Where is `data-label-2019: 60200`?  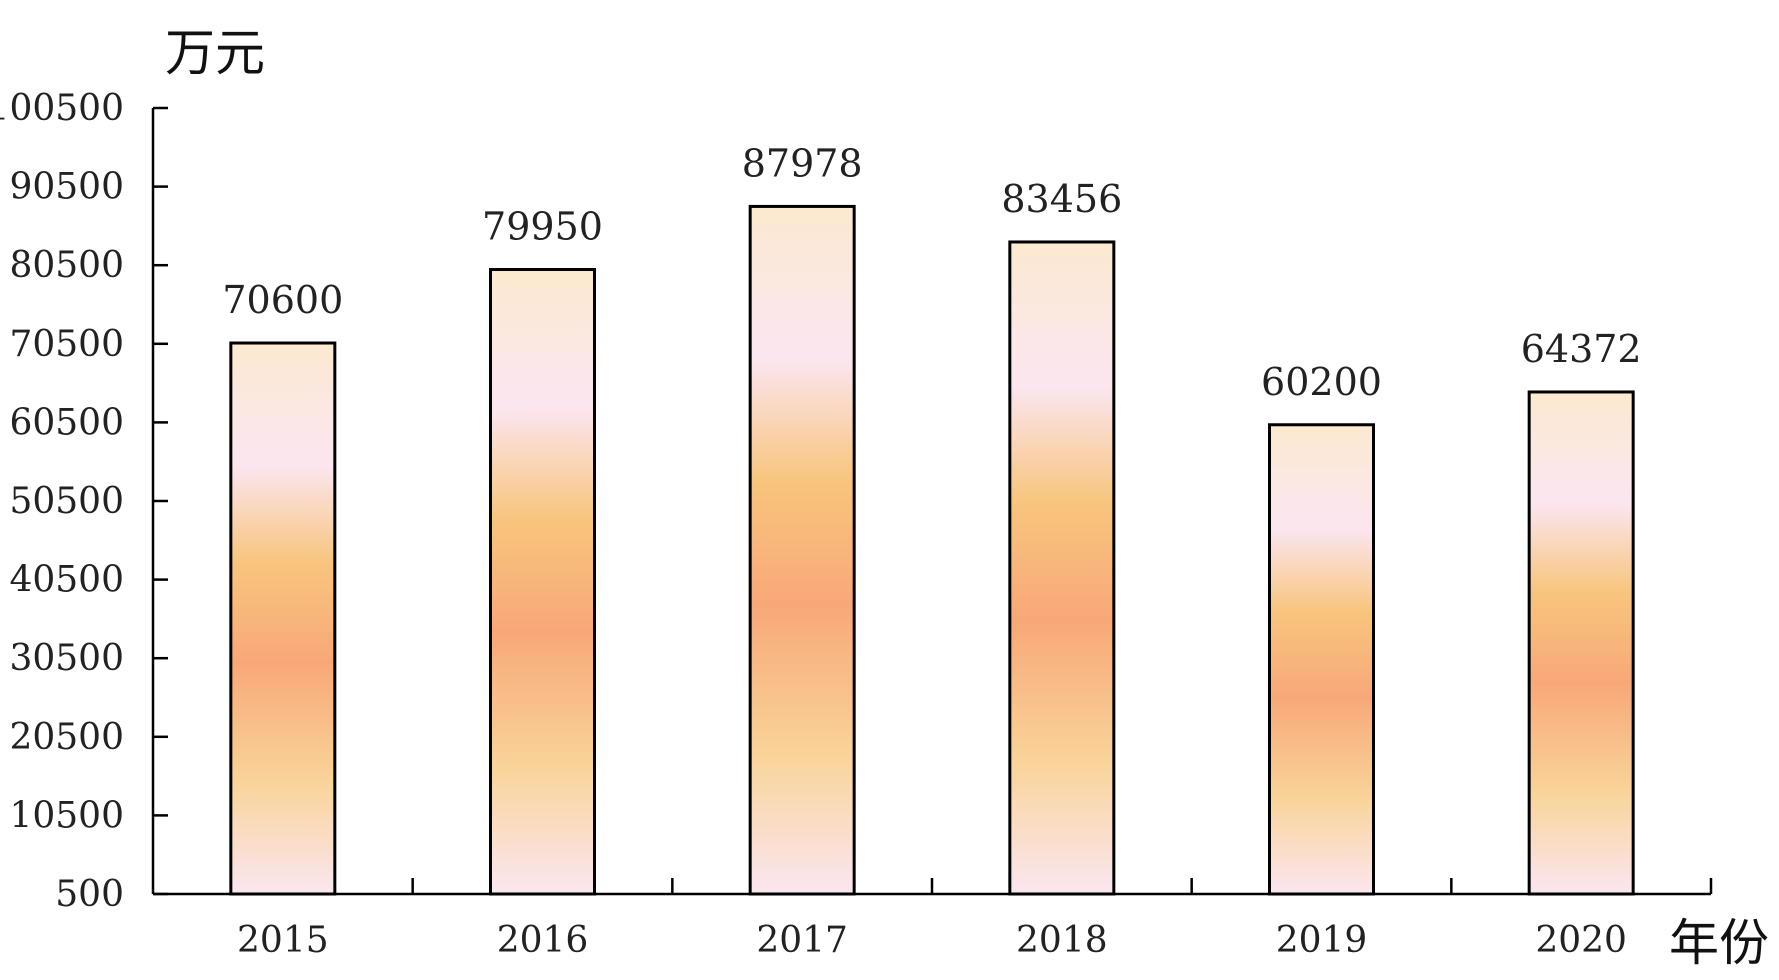
data-label-2019: 60200 is located at coordinates (1321, 382).